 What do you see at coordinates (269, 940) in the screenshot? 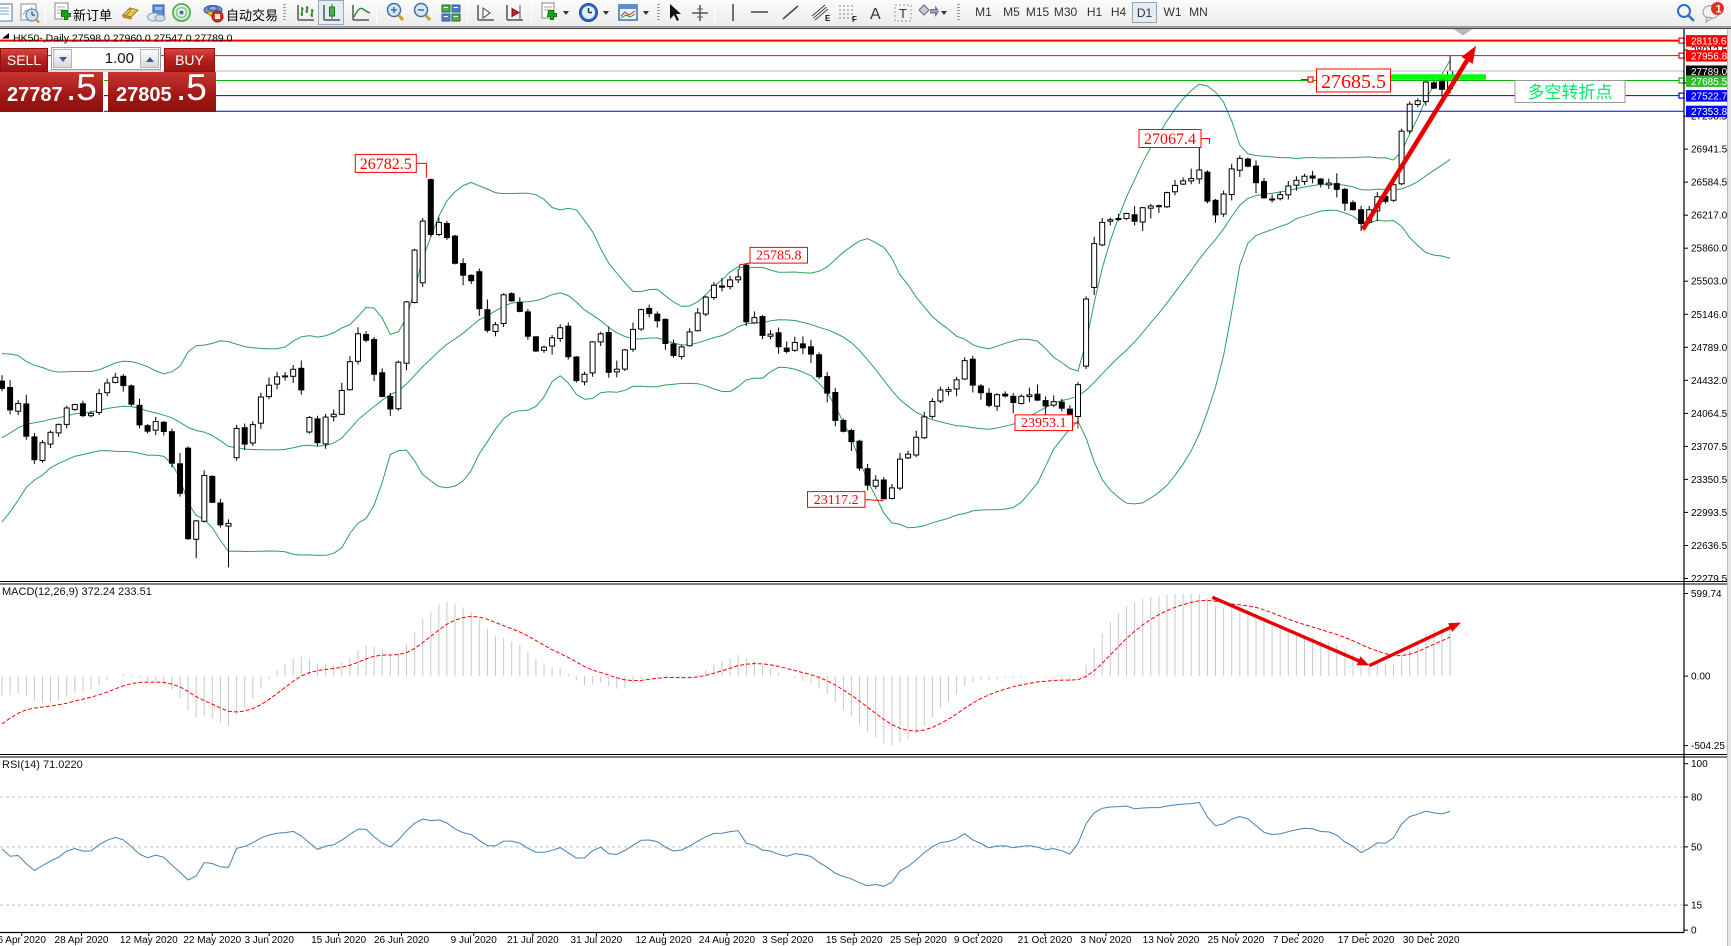
I see `svg-text: 3 Jun 2020` at bounding box center [269, 940].